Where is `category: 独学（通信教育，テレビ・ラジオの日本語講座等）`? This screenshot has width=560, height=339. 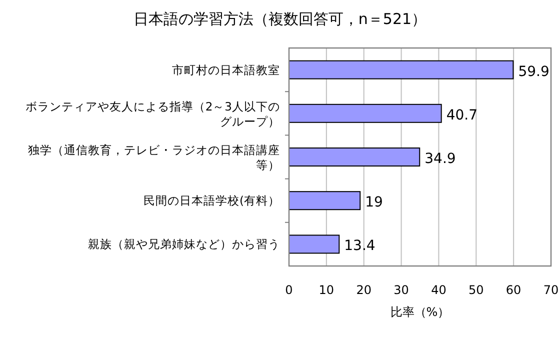
category: 独学（通信教育，テレビ・ラジオの日本語講座等） is located at coordinates (154, 157).